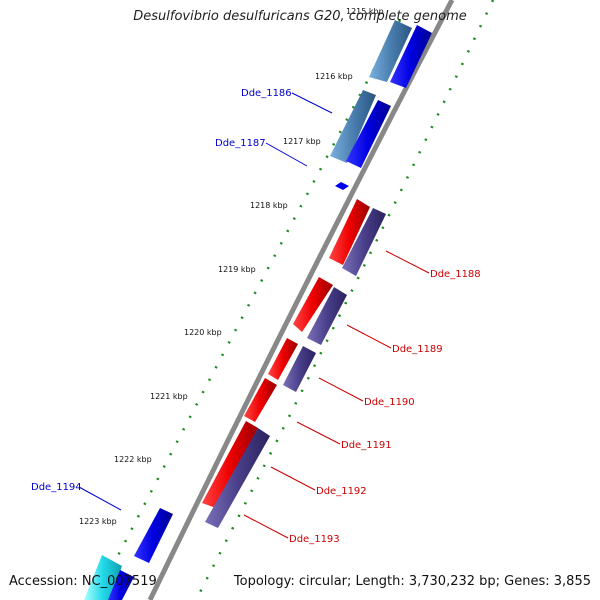  Describe the element at coordinates (455, 274) in the screenshot. I see `gene-label-1188: Dde_1188` at that location.